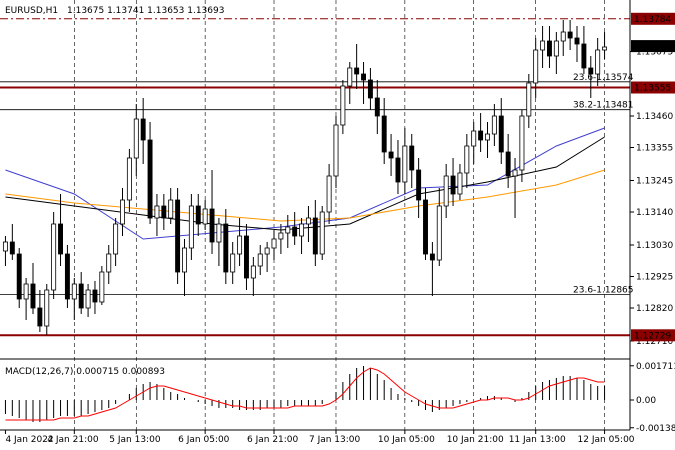 This screenshot has width=675, height=450. Describe the element at coordinates (603, 106) in the screenshot. I see `fibonacci-level-label: 38.2-1.13481` at that location.